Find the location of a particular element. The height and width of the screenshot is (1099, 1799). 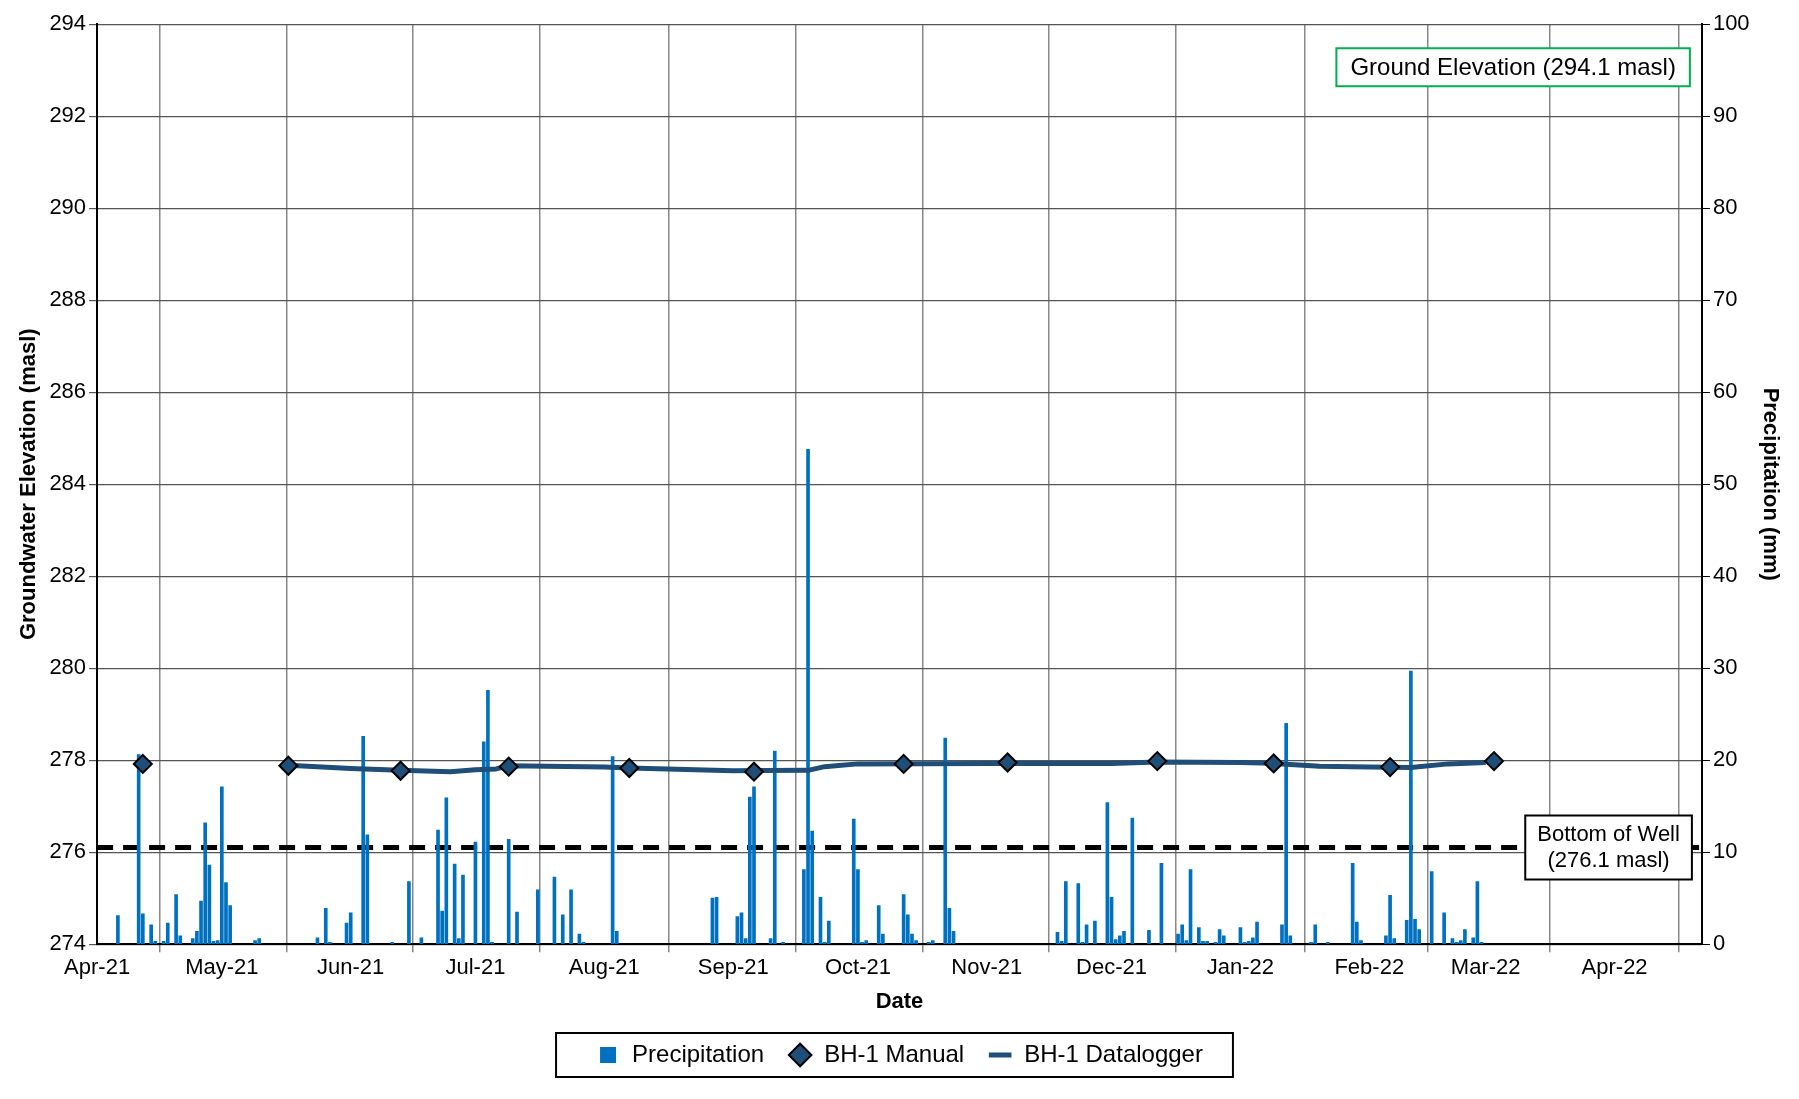

ref-line-label: Bottom of Well (276.1 masl) is located at coordinates (1608, 846).